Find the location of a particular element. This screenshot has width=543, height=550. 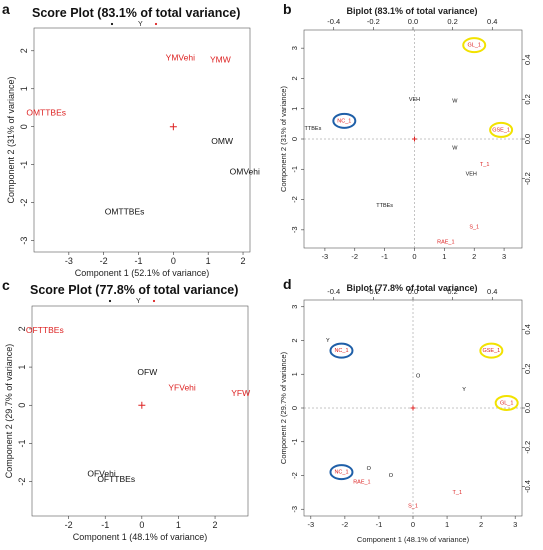

y-tick-label: 3 is located at coordinates (294, 307).